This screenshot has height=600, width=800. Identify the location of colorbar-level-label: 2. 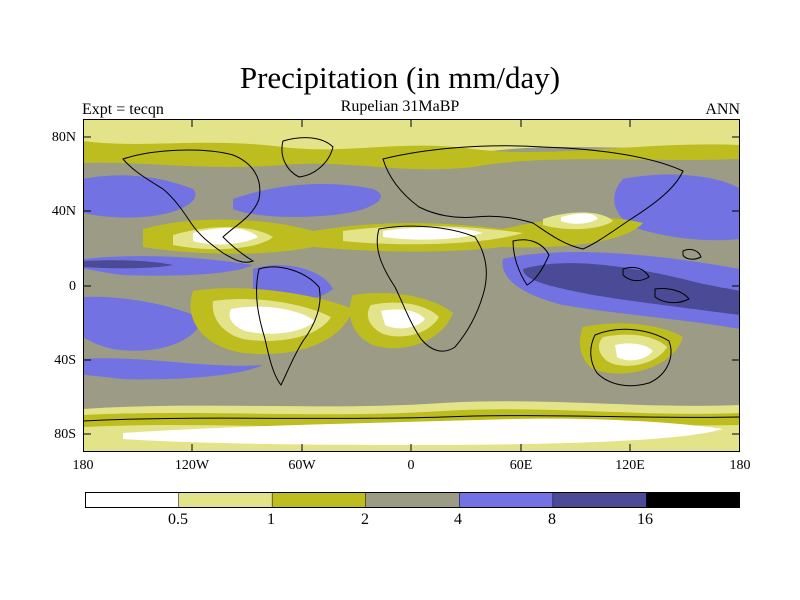
(365, 519).